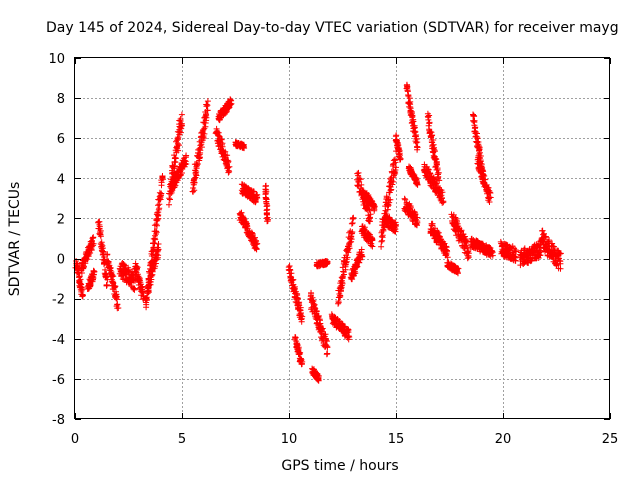  What do you see at coordinates (503, 439) in the screenshot?
I see `x-tick-label: 20` at bounding box center [503, 439].